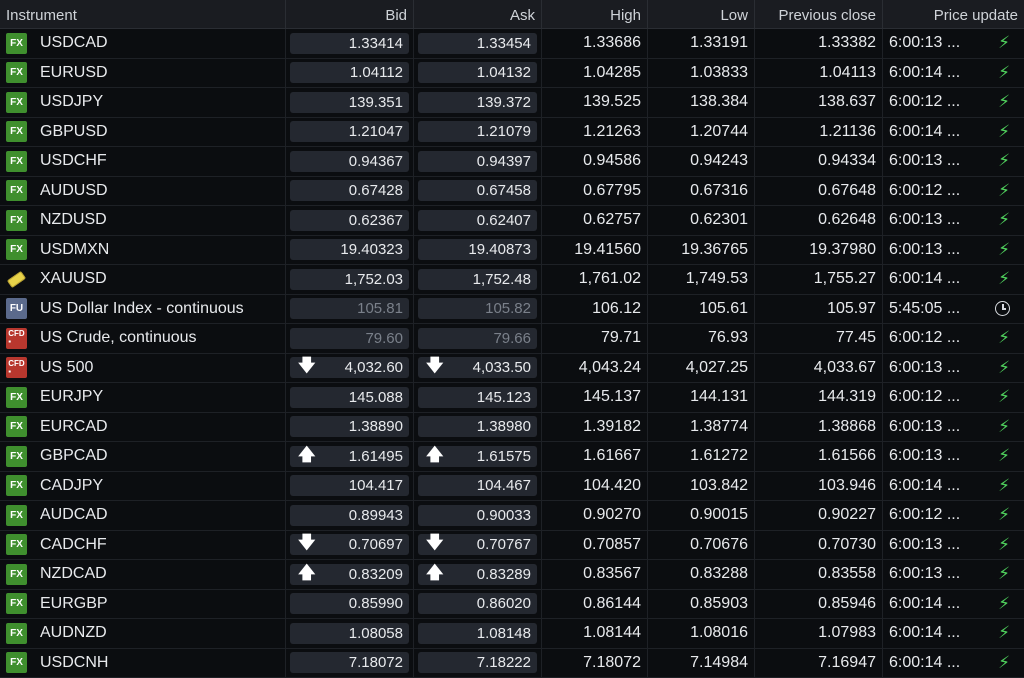 The image size is (1024, 678). Describe the element at coordinates (478, 14) in the screenshot. I see `col-ask: Ask` at that location.